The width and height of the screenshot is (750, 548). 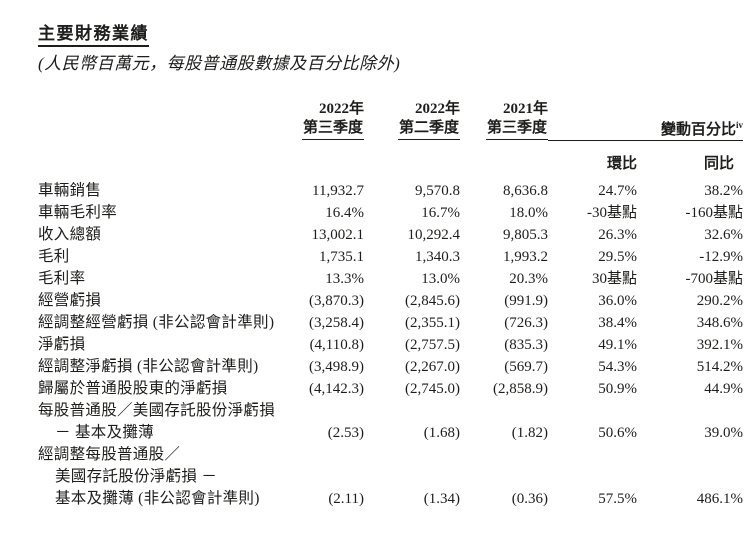 What do you see at coordinates (526, 301) in the screenshot?
I see `cell-value: (991.9)` at bounding box center [526, 301].